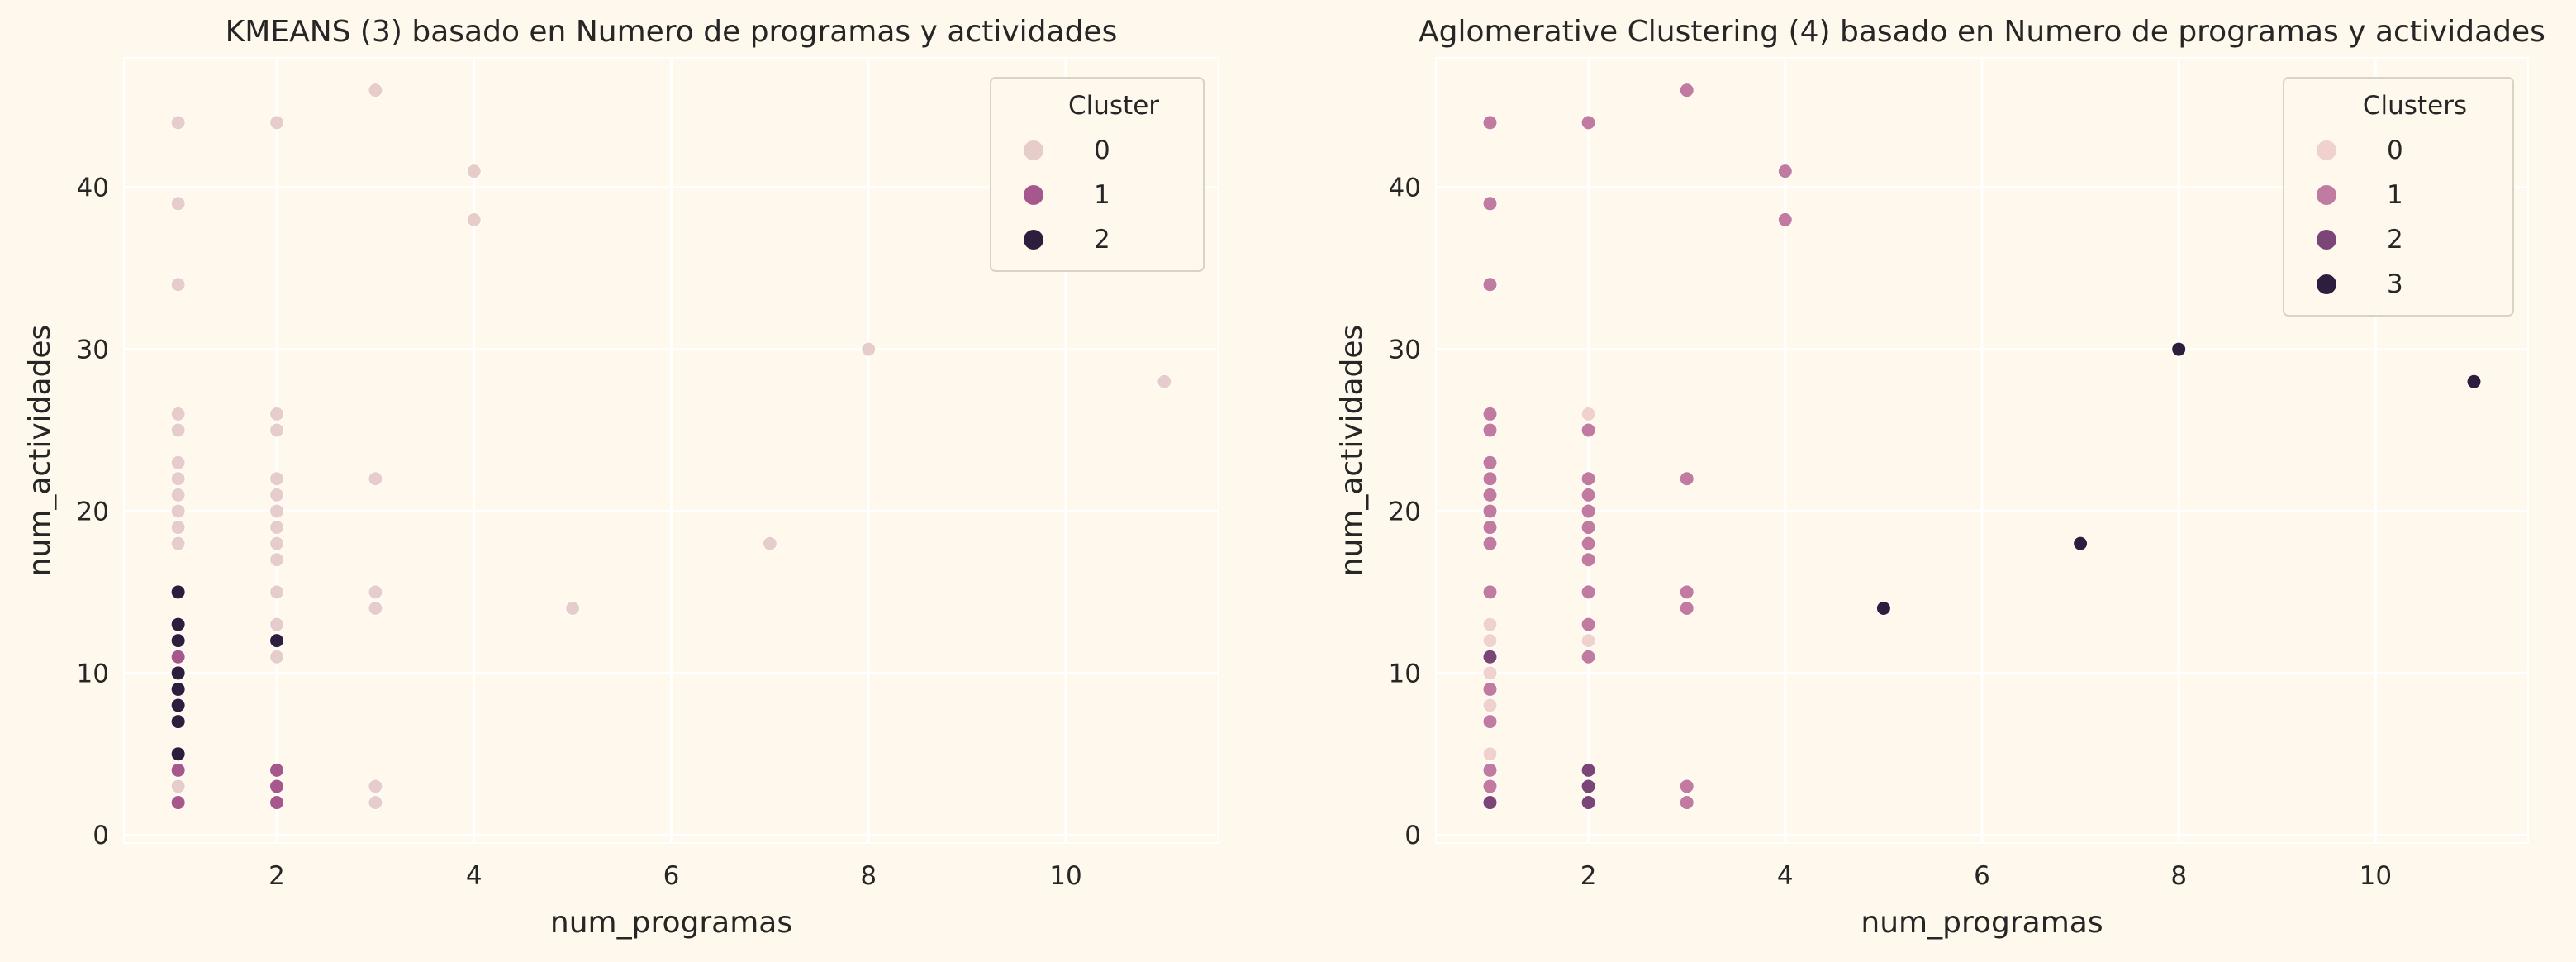 This screenshot has height=962, width=2576. I want to click on legend-box, so click(1097, 174).